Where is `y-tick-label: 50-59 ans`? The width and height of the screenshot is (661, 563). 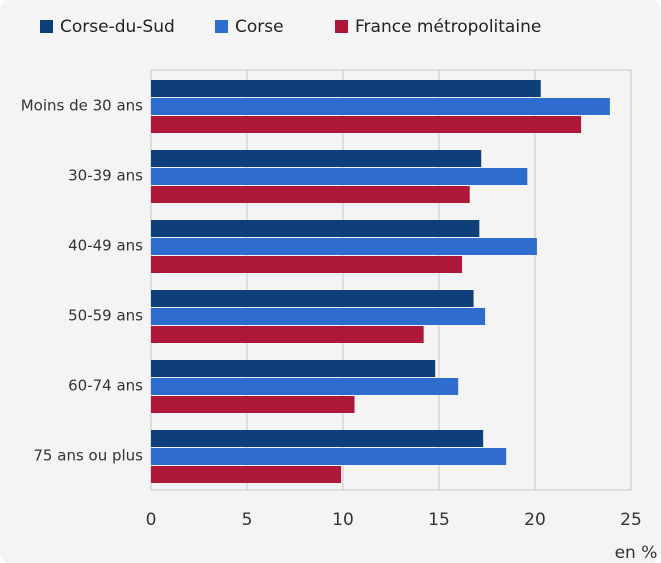 y-tick-label: 50-59 ans is located at coordinates (105, 316).